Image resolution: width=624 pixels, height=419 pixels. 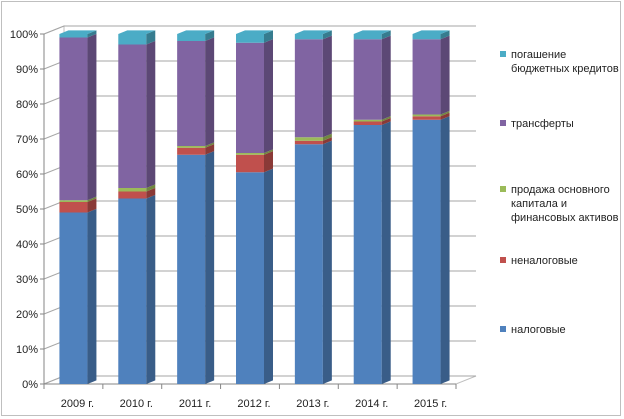 I want to click on y-tick-label: 60%, so click(x=27, y=175).